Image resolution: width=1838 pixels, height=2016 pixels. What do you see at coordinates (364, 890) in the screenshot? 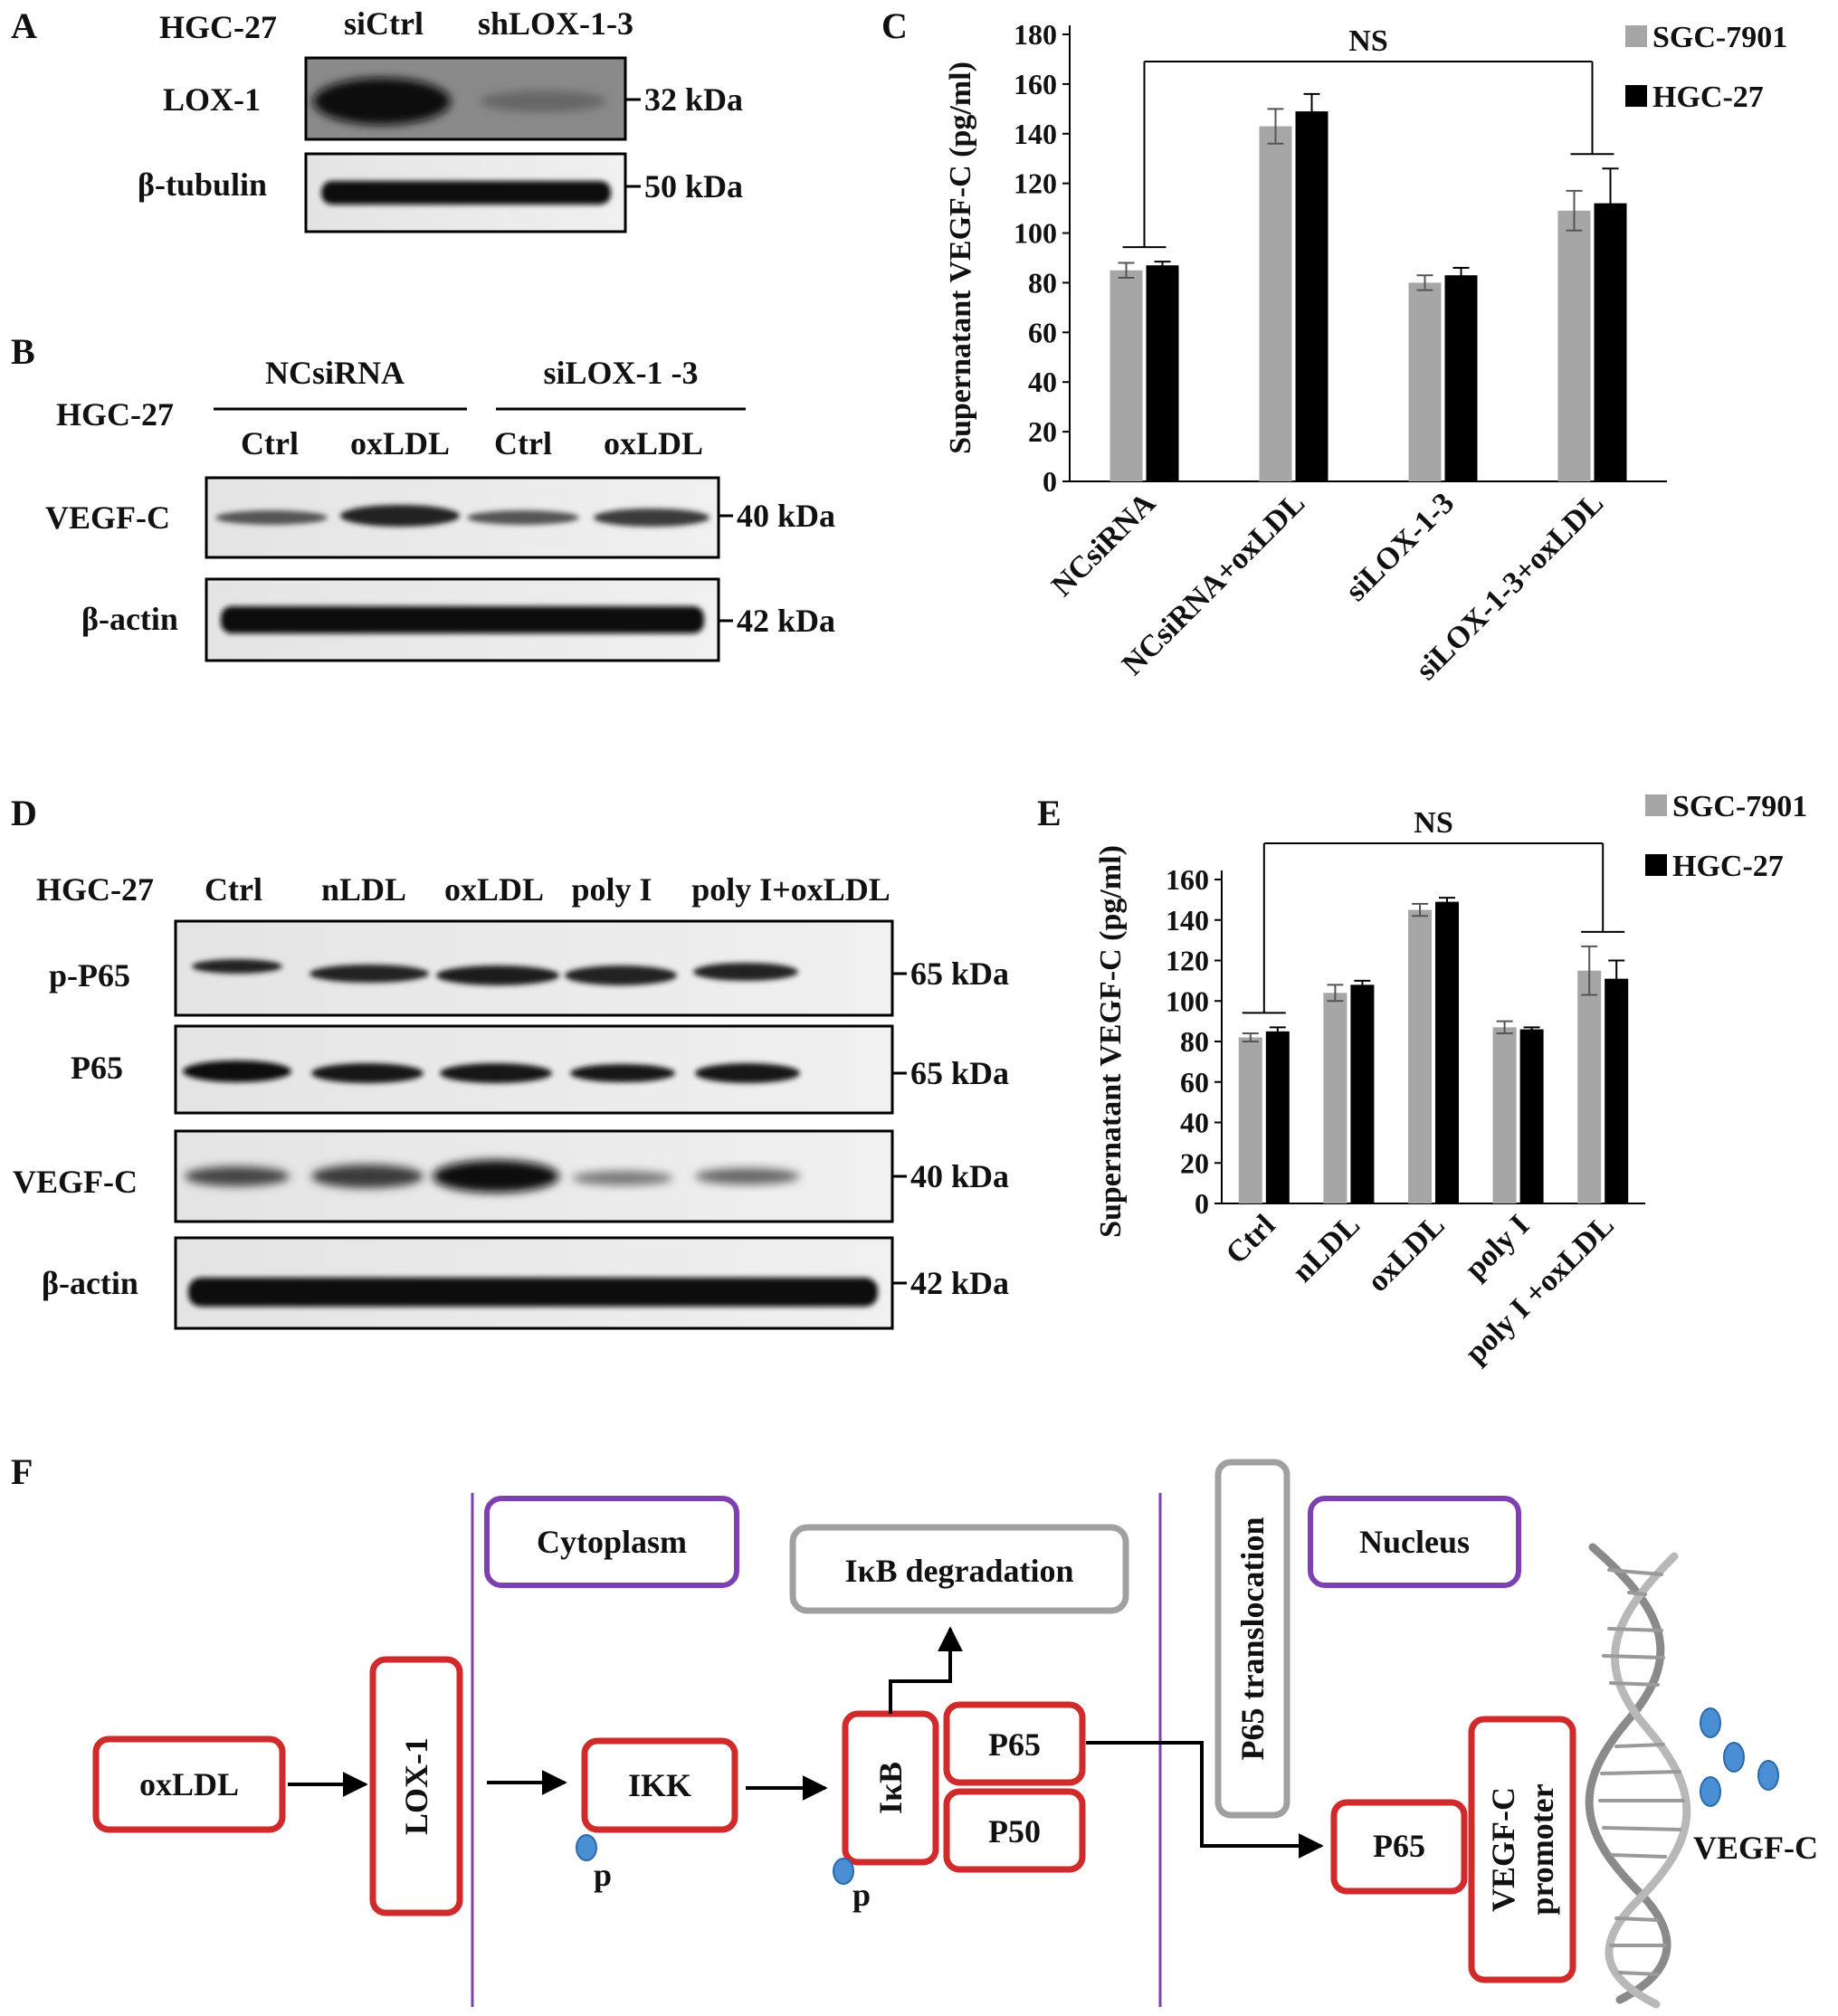
I see `panel-d-lane-label: nLDL` at bounding box center [364, 890].